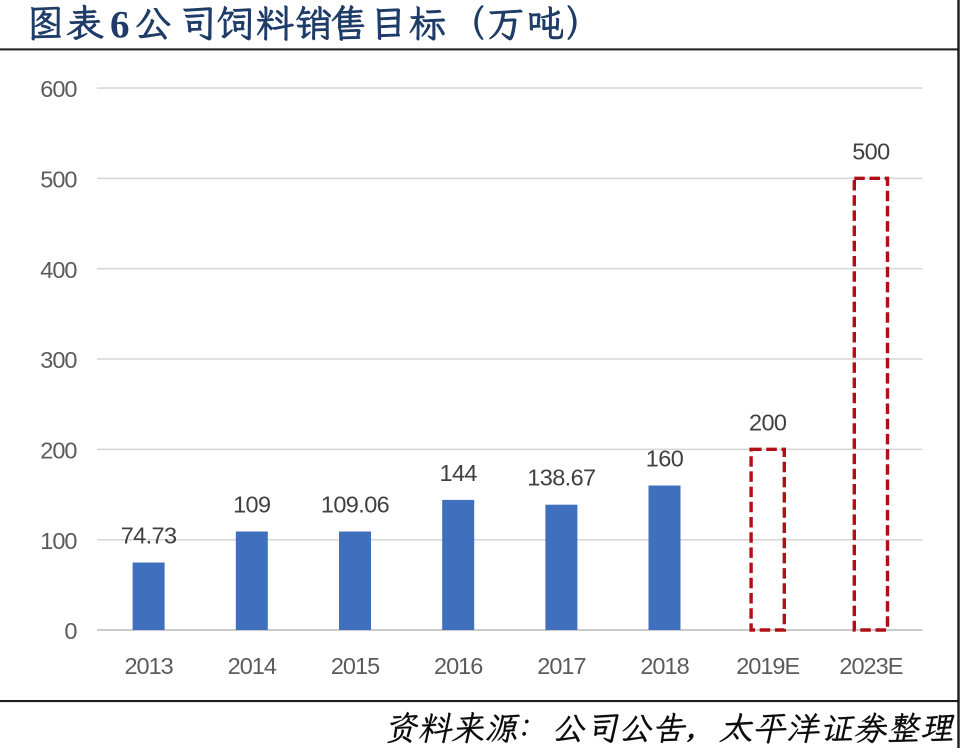  I want to click on svg-text: 2018, so click(664, 666).